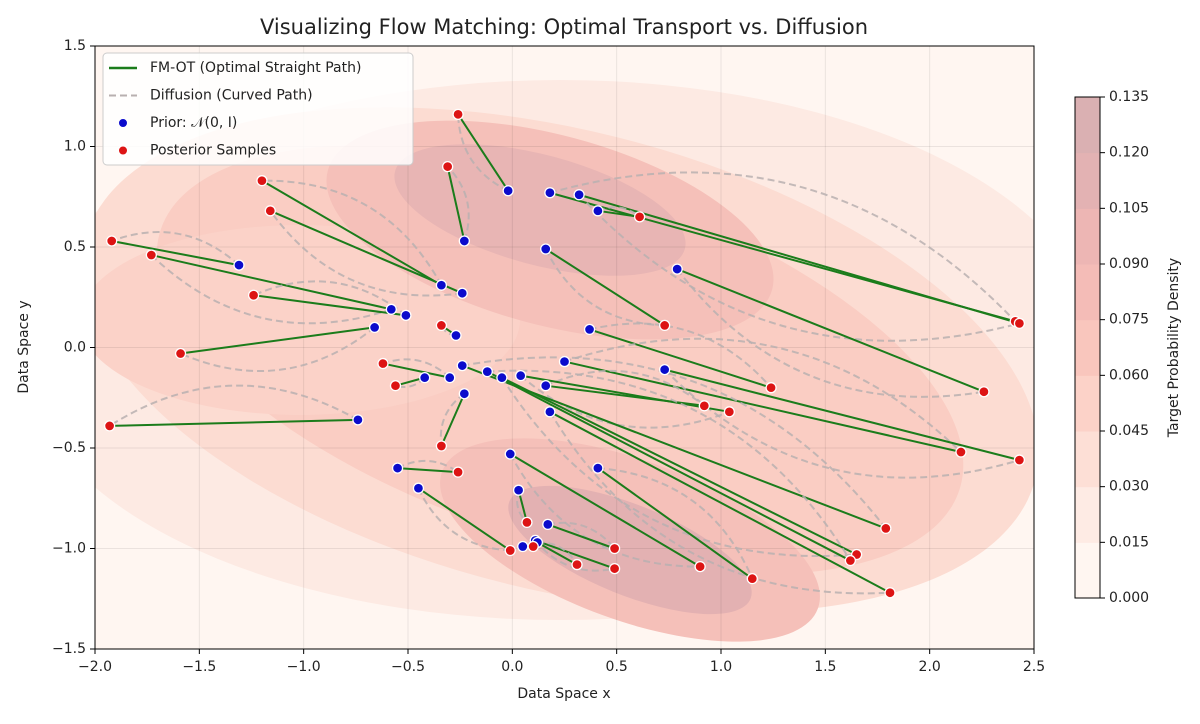  I want to click on colorbar-tick-label: 0.045, so click(1129, 431).